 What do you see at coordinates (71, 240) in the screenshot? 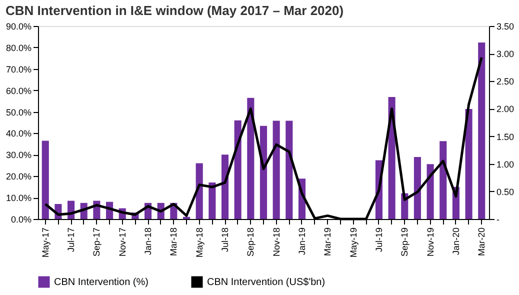
I see `x-tick-label: Jul-17` at bounding box center [71, 240].